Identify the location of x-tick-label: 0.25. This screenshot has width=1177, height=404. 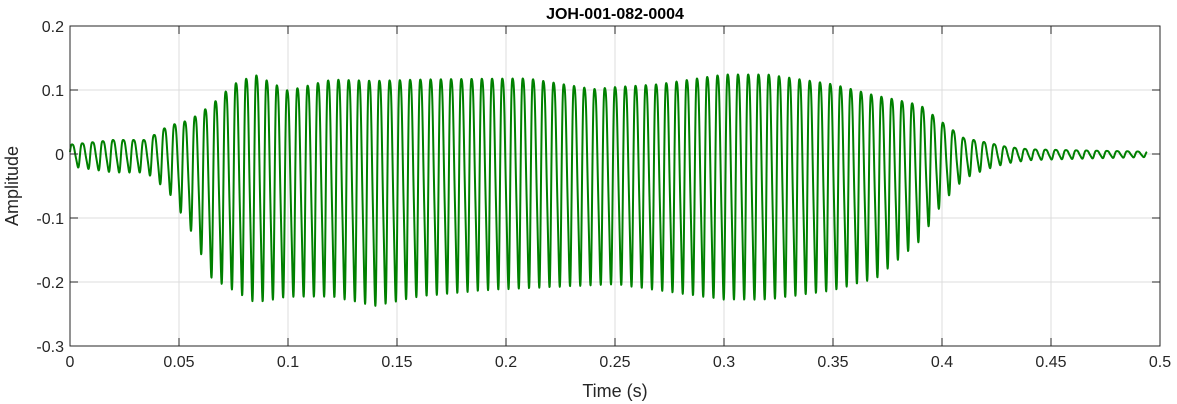
(614, 362).